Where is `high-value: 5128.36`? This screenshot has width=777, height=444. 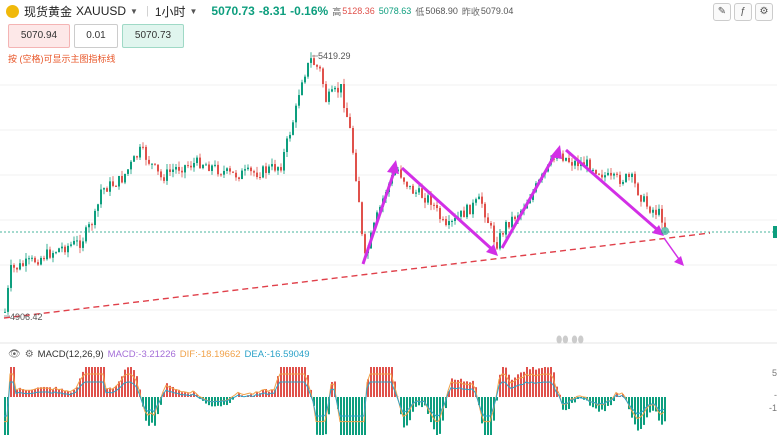
high-value: 5128.36 is located at coordinates (358, 11).